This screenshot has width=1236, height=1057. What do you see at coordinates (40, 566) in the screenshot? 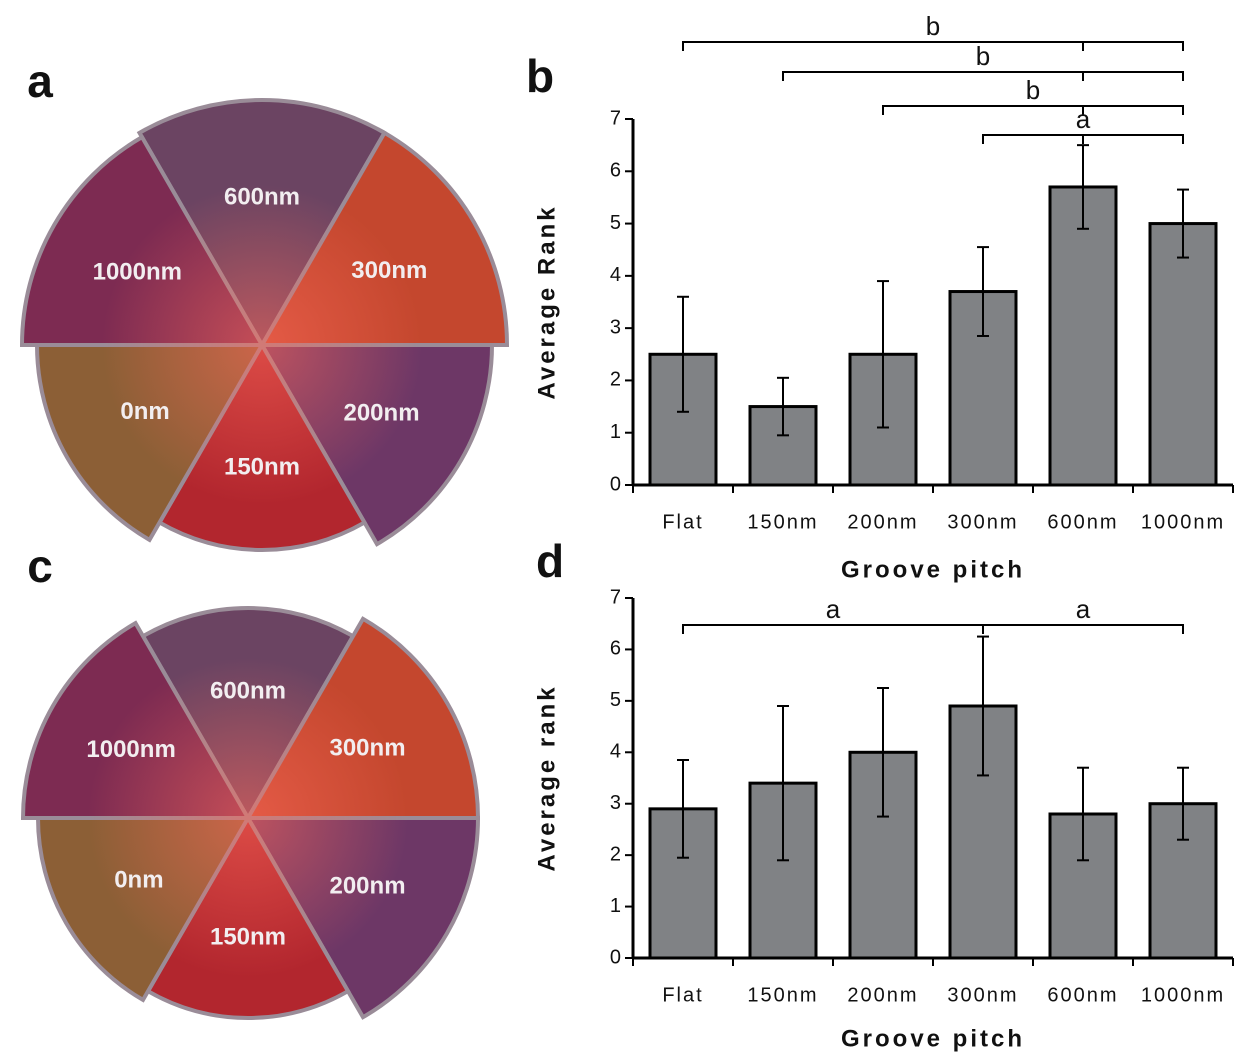
I see `panel-label: c` at bounding box center [40, 566].